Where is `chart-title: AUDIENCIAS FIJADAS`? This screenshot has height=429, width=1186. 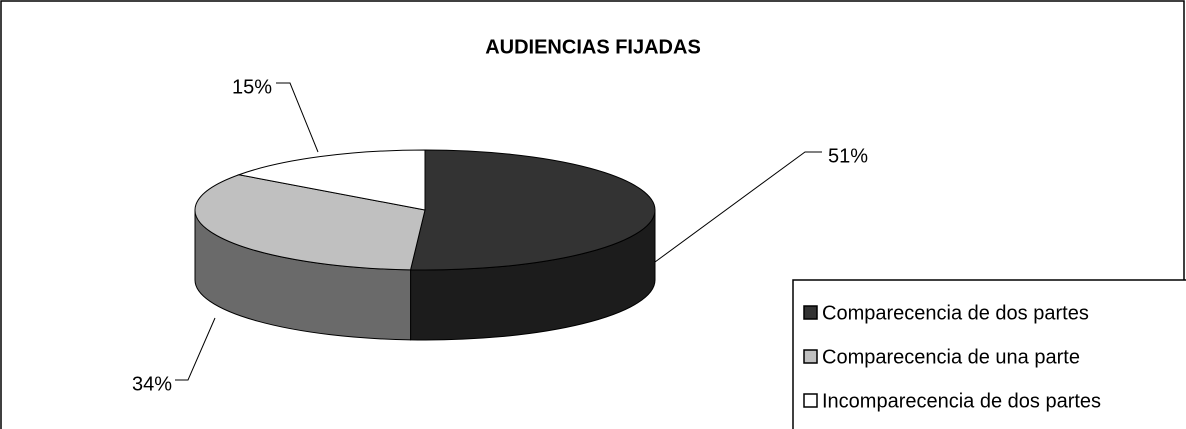
chart-title: AUDIENCIAS FIJADAS is located at coordinates (593, 47).